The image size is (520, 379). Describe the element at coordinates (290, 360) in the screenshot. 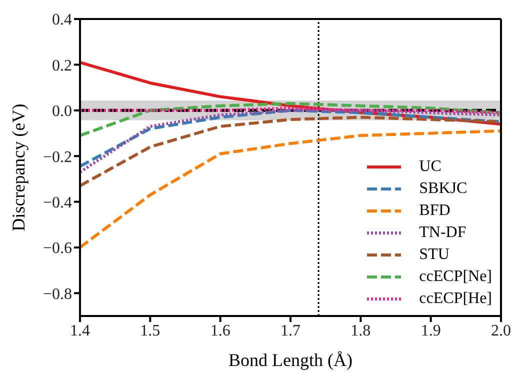

I see `x-axis-title: Bond Length (Å)` at that location.